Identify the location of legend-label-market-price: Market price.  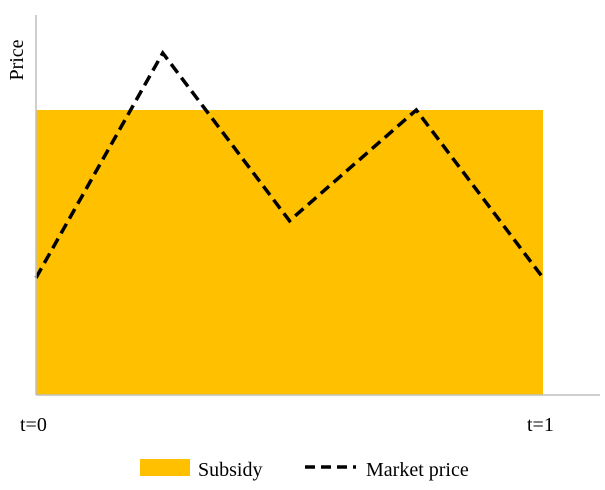
(417, 470).